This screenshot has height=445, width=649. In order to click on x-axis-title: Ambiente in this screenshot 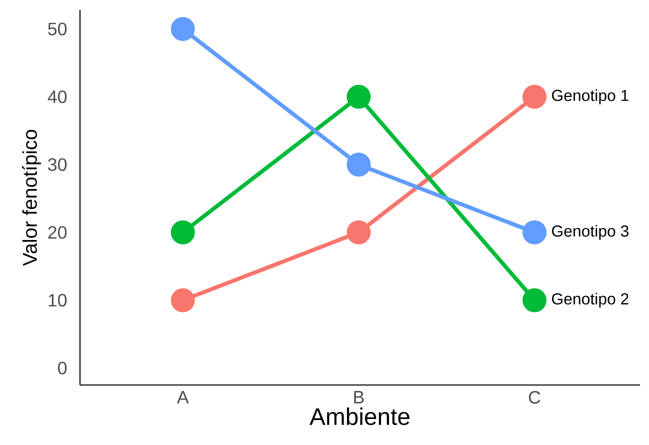, I will do `click(360, 417)`.